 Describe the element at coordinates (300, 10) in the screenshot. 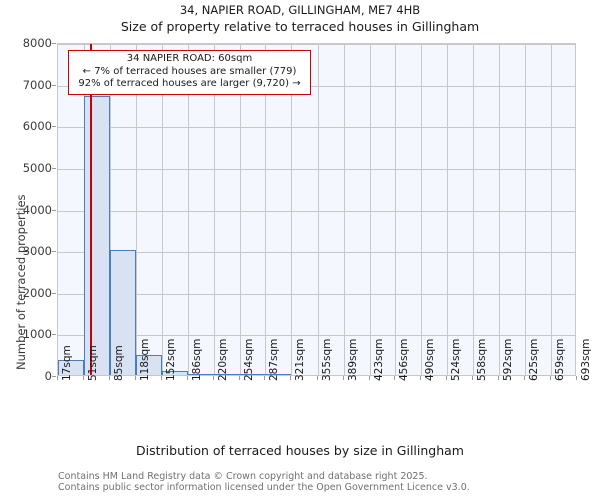

I see `page-title: 34, NAPIER ROAD, GILLINGHAM, ME7 4HB` at that location.